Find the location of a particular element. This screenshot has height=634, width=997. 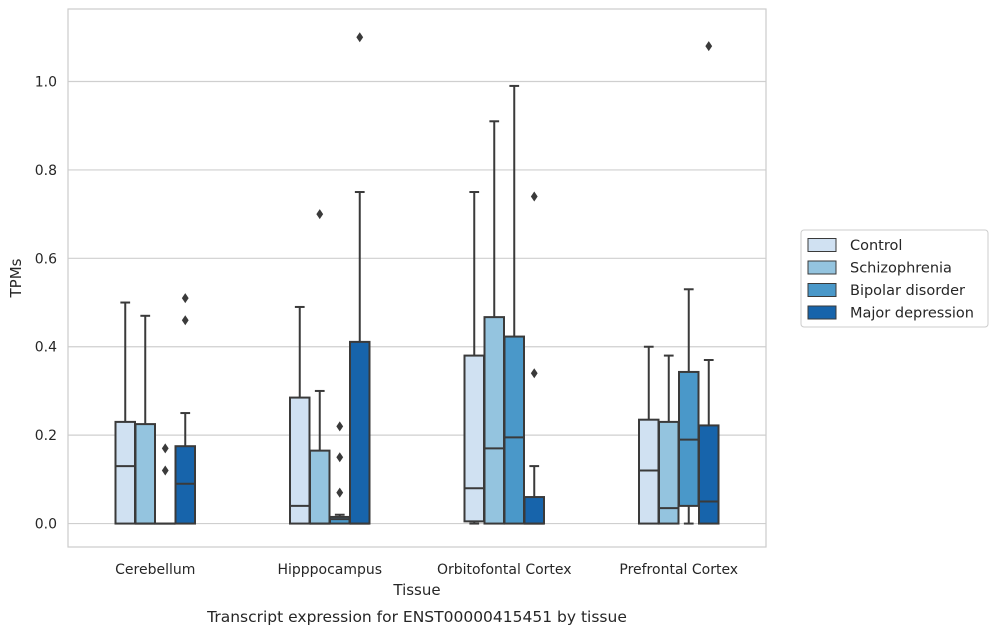

legend-label: Major depression is located at coordinates (912, 314).